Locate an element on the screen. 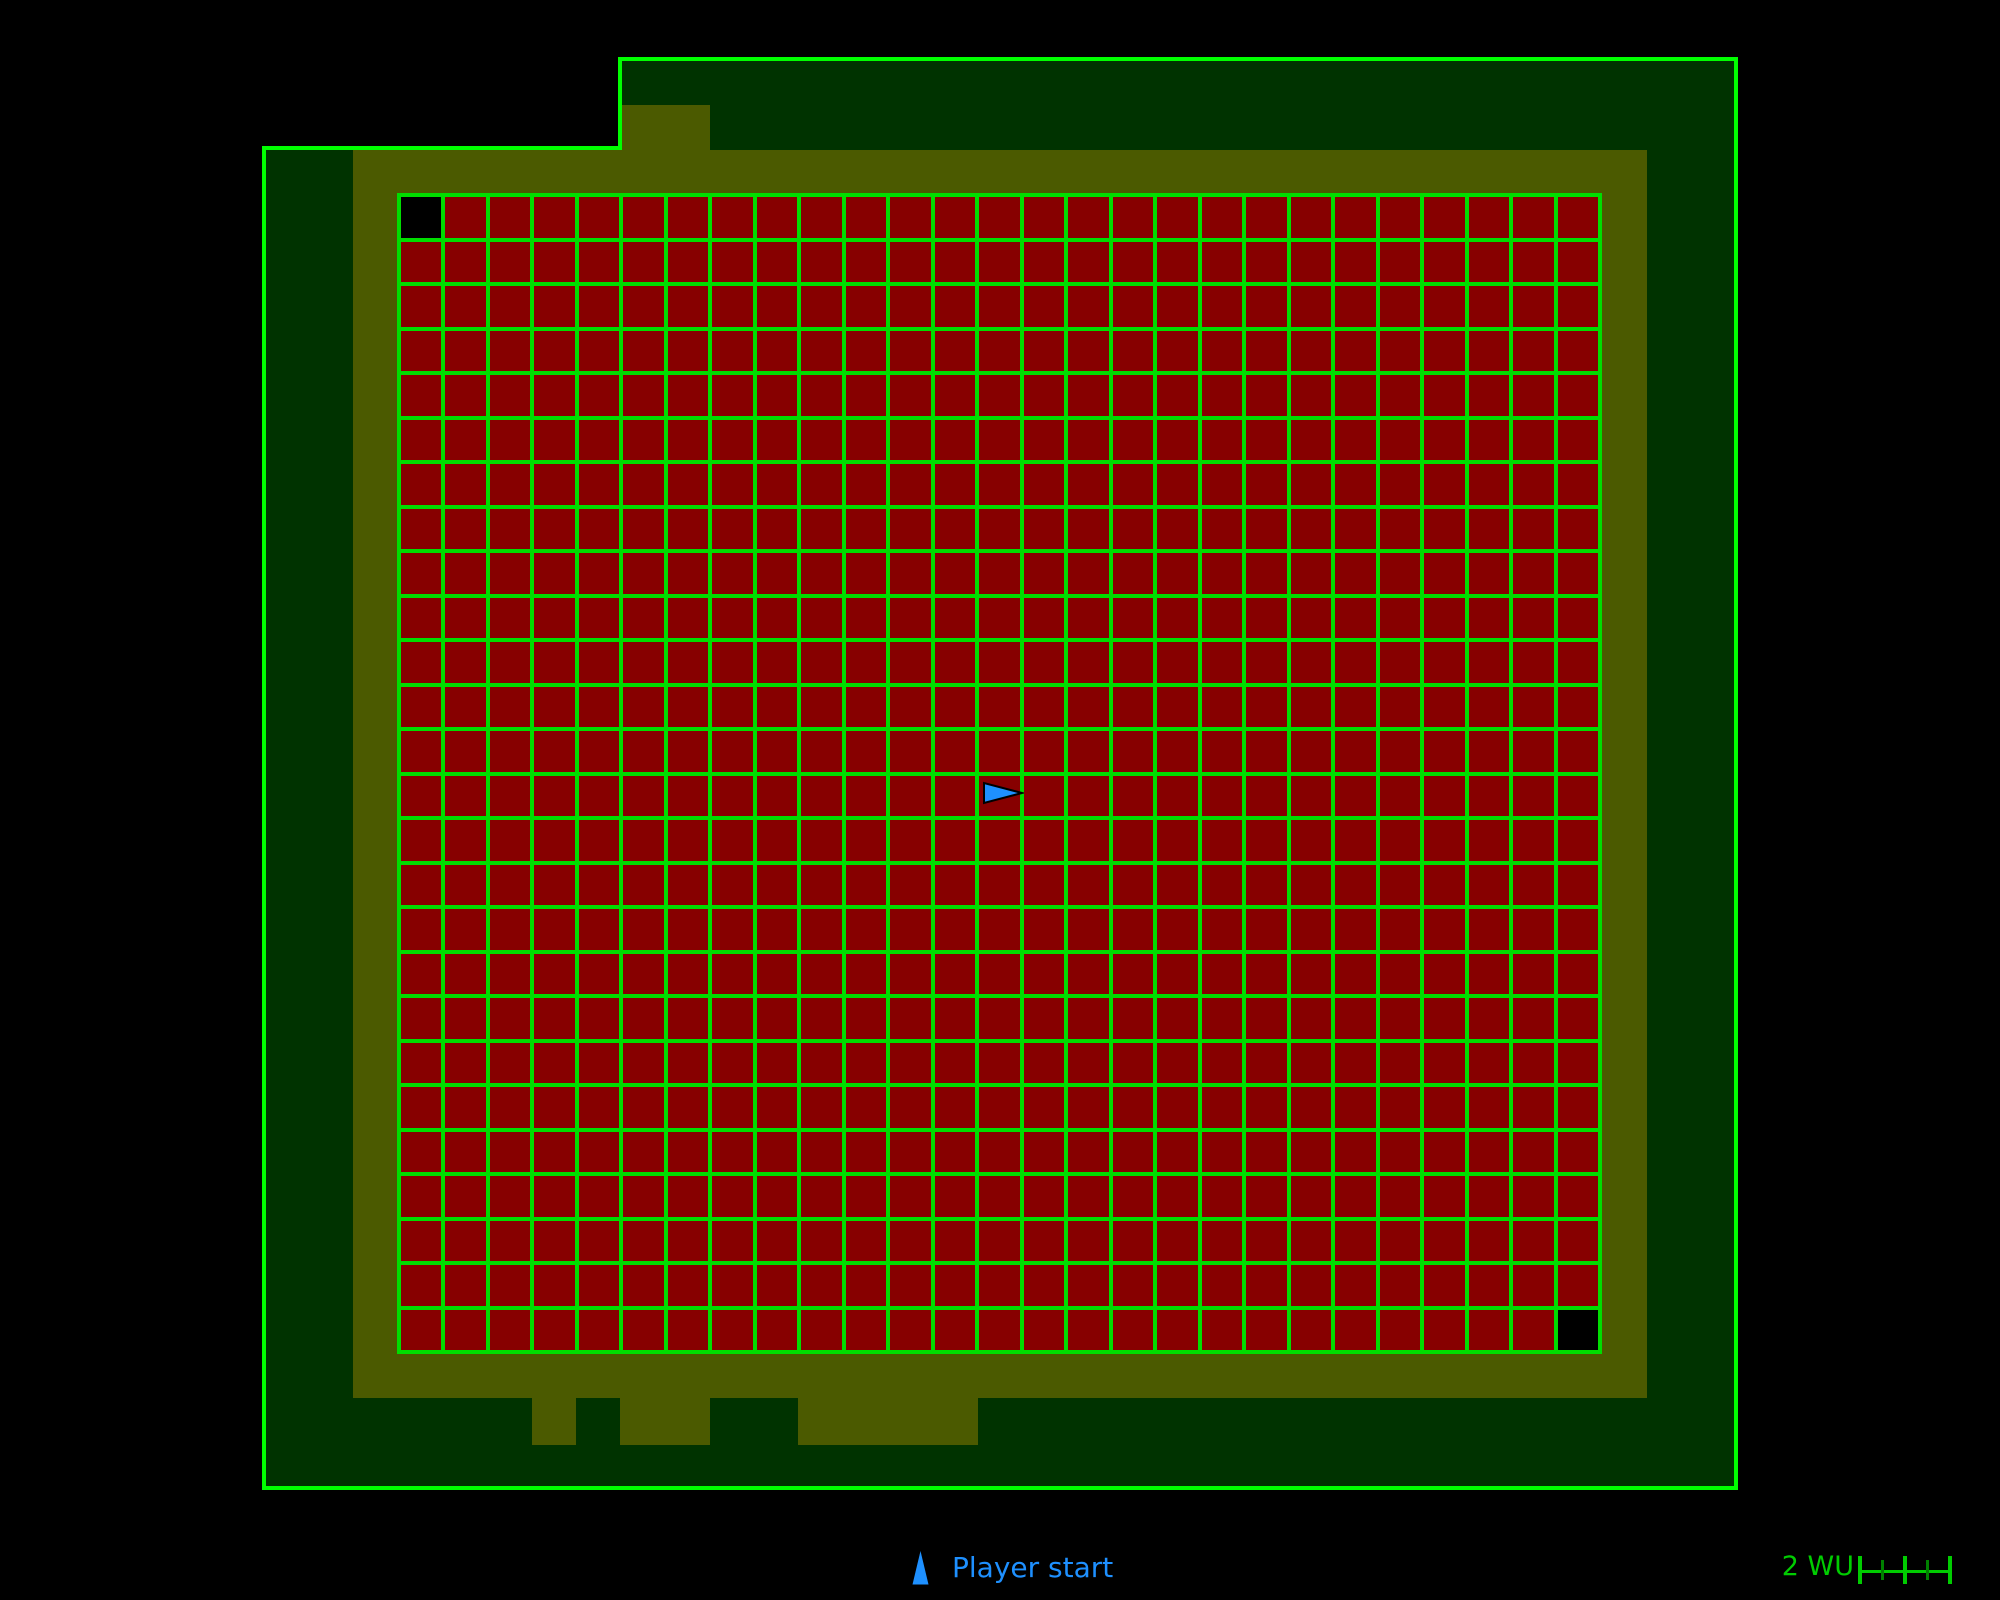 The height and width of the screenshot is (1600, 2000). outline-bottom is located at coordinates (1000, 1488).